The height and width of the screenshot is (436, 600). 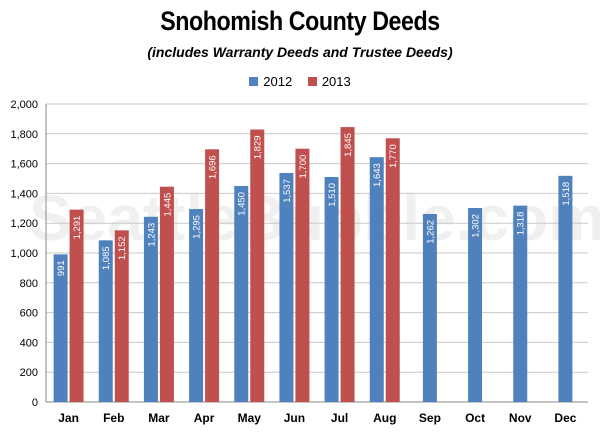 What do you see at coordinates (196, 305) in the screenshot?
I see `bar-2012-apr` at bounding box center [196, 305].